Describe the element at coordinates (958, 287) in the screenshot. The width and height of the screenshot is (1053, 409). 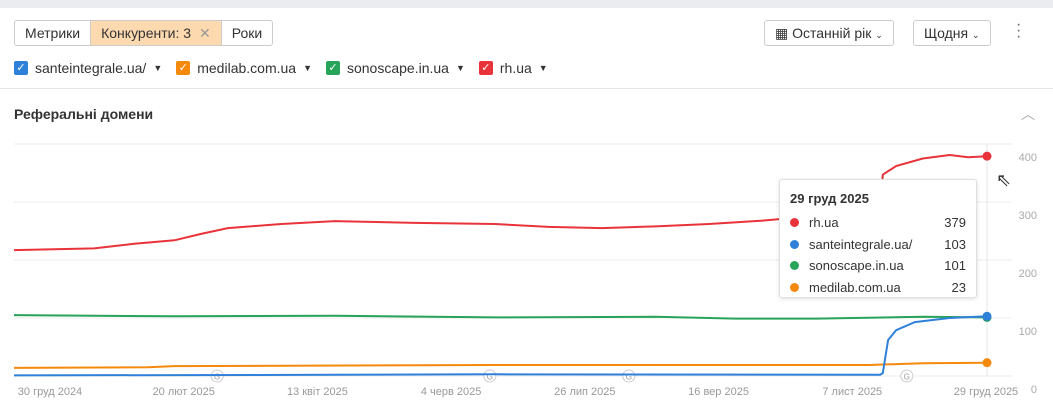
I see `tooltip-value: 23` at that location.